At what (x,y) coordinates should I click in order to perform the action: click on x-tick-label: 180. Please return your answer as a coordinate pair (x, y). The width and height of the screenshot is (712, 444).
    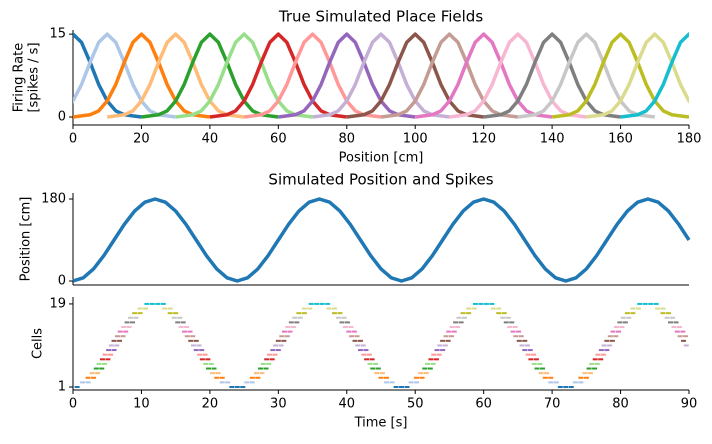
    Looking at the image, I should click on (689, 139).